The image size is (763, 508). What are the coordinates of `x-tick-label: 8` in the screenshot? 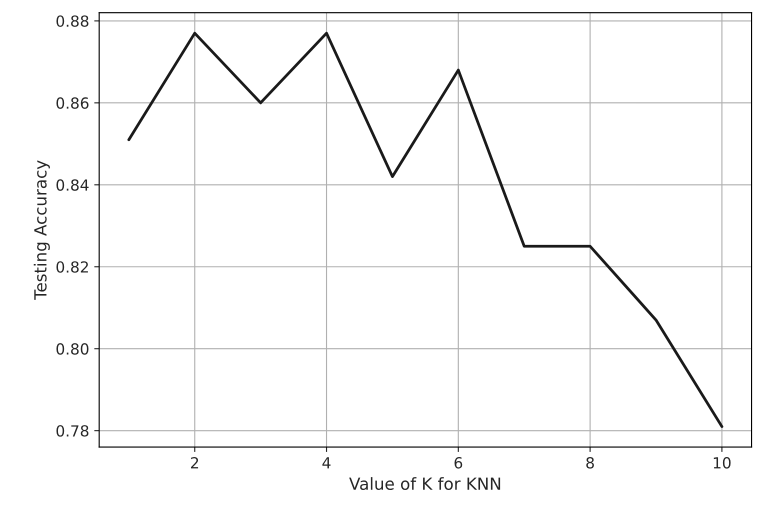 It's located at (590, 463).